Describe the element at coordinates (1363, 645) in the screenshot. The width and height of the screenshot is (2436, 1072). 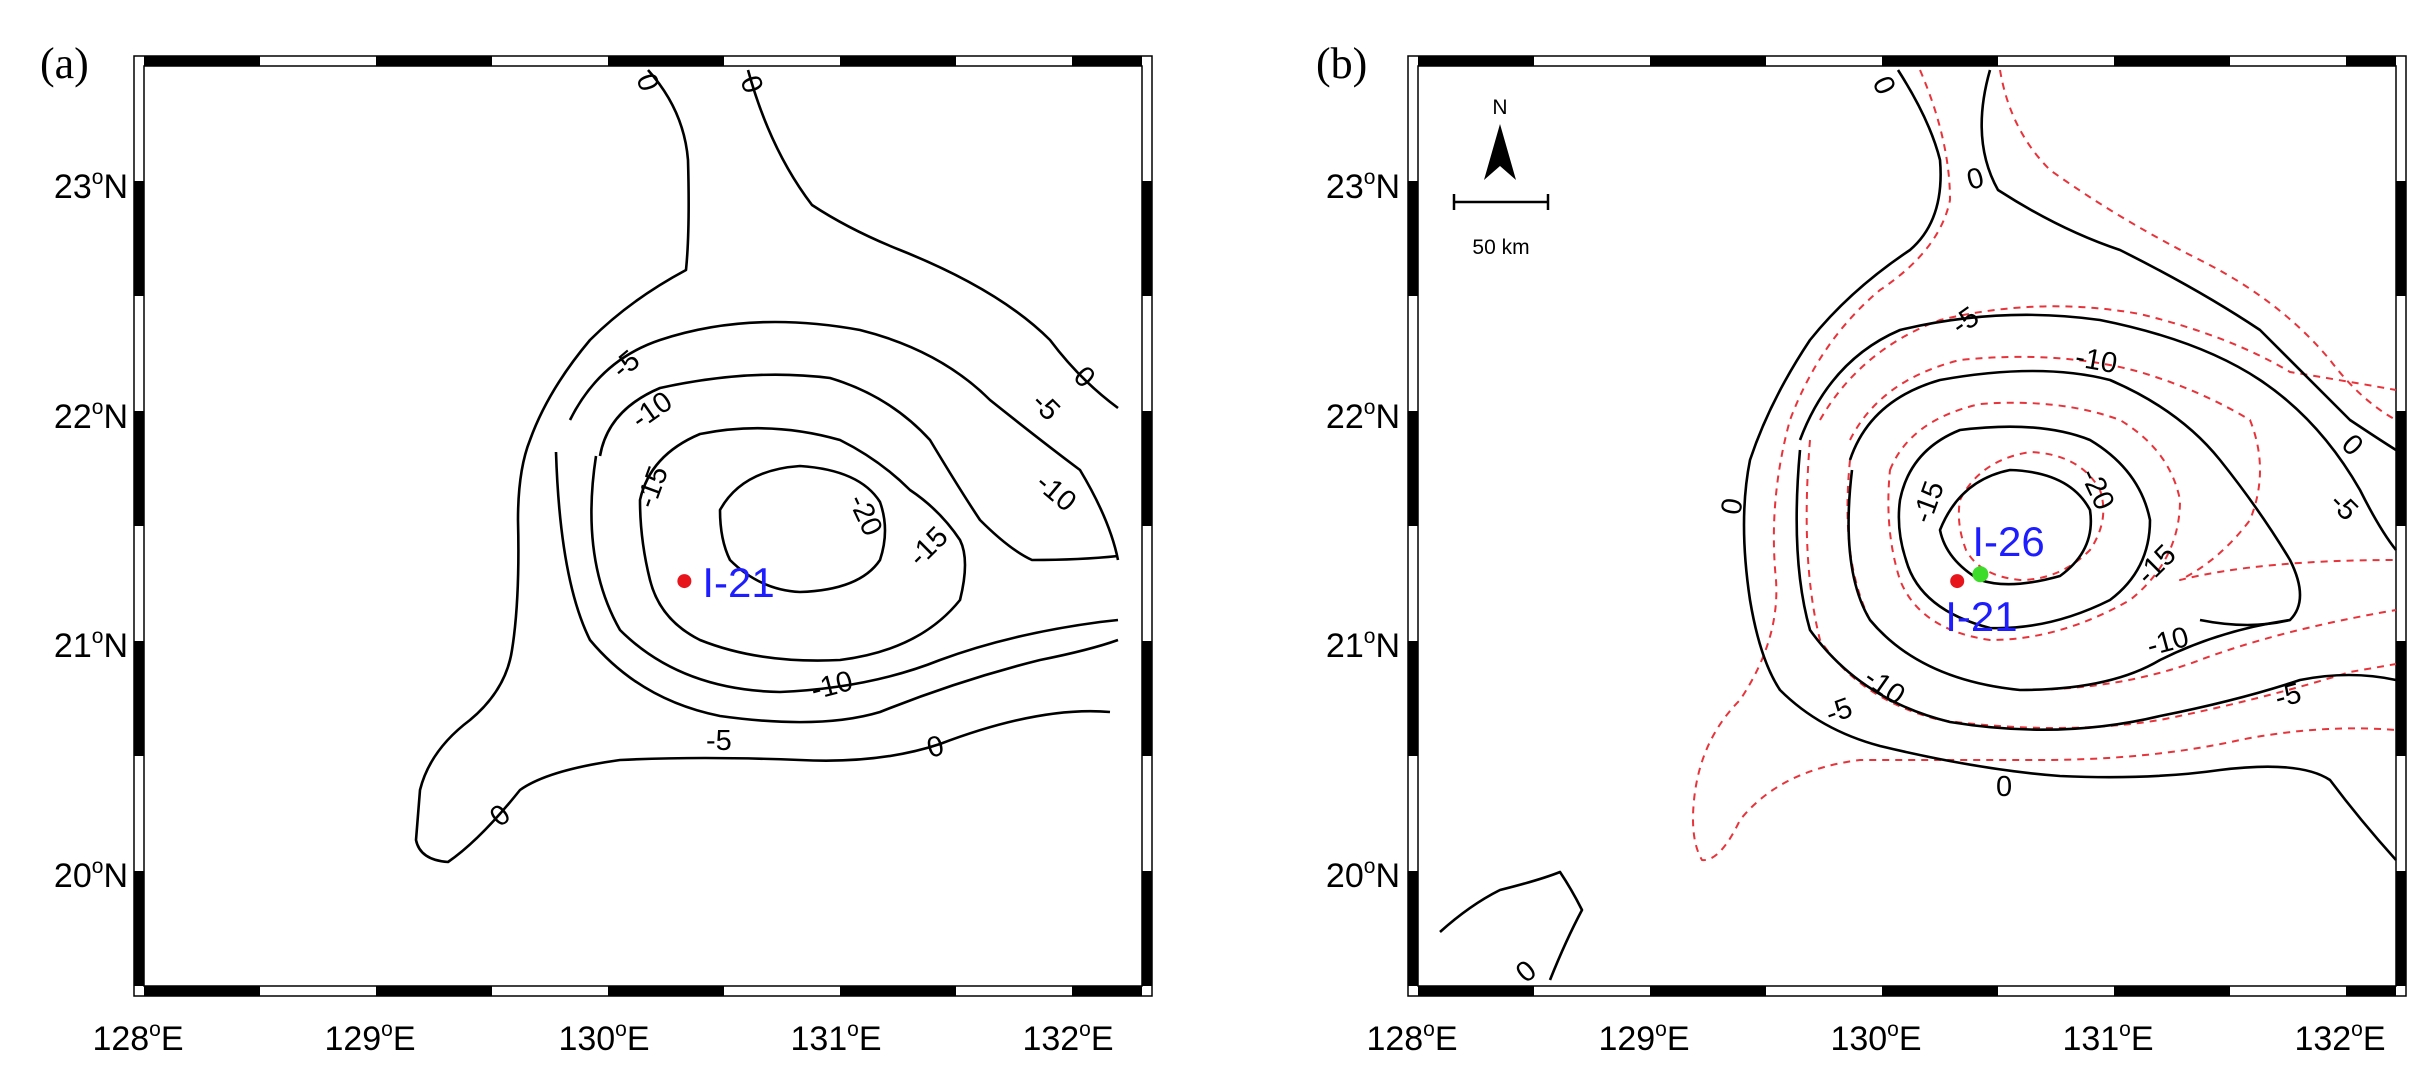
I see `panel-b-lat-tick-21: 21oN` at that location.